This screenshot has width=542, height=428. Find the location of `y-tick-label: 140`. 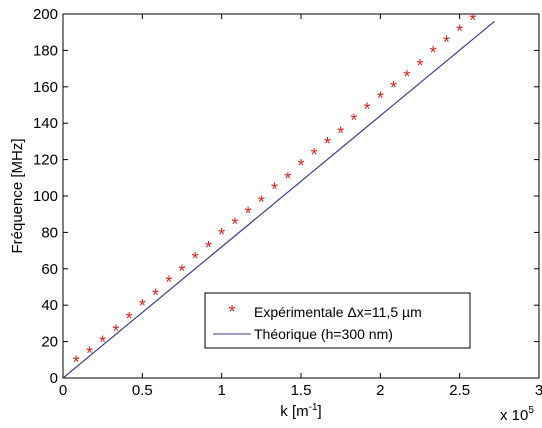

y-tick-label: 140 is located at coordinates (45, 123).